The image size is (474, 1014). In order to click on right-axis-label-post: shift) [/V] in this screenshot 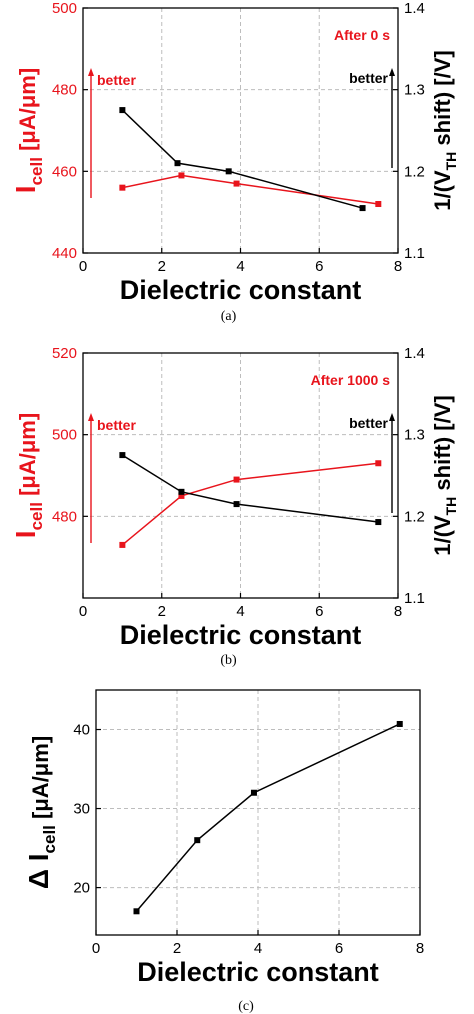, I will do `click(442, 100)`.